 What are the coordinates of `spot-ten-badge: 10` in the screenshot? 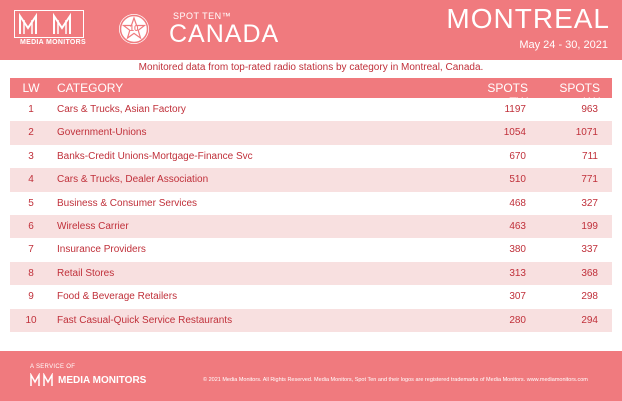 It's located at (134, 29).